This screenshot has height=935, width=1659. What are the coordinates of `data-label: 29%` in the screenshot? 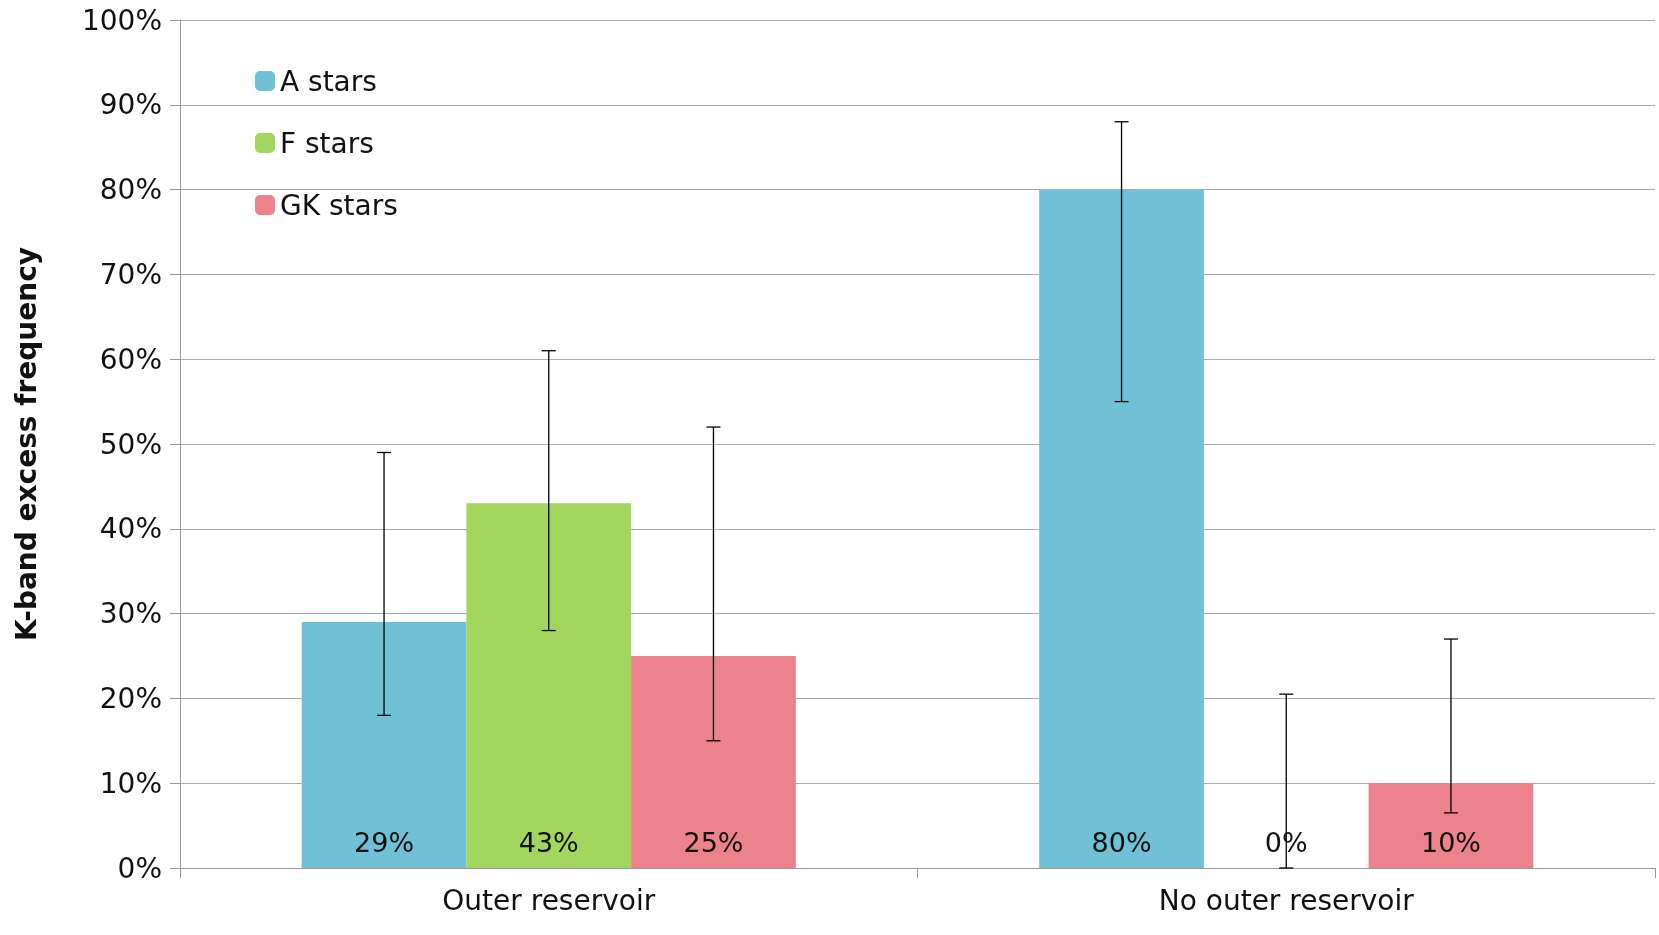 It's located at (384, 842).